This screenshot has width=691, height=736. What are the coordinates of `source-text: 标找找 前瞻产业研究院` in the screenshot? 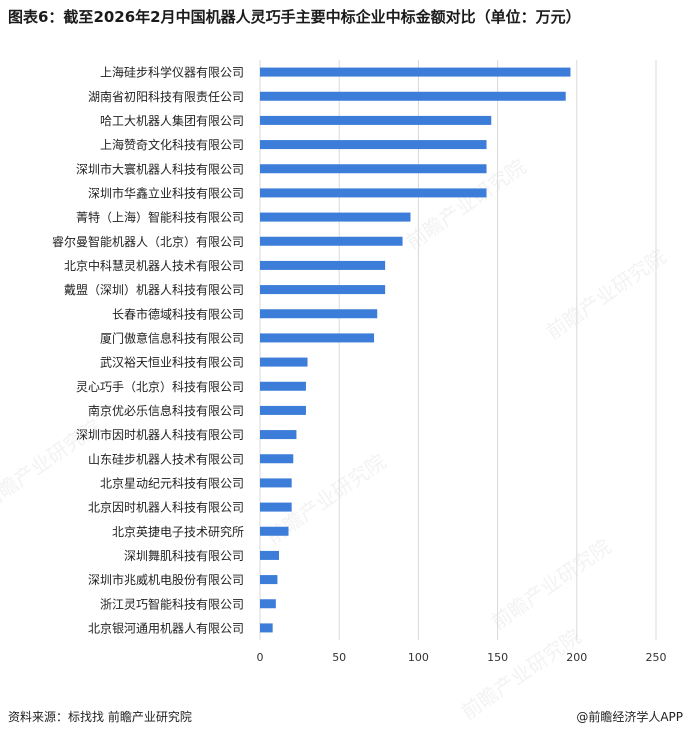 It's located at (130, 717).